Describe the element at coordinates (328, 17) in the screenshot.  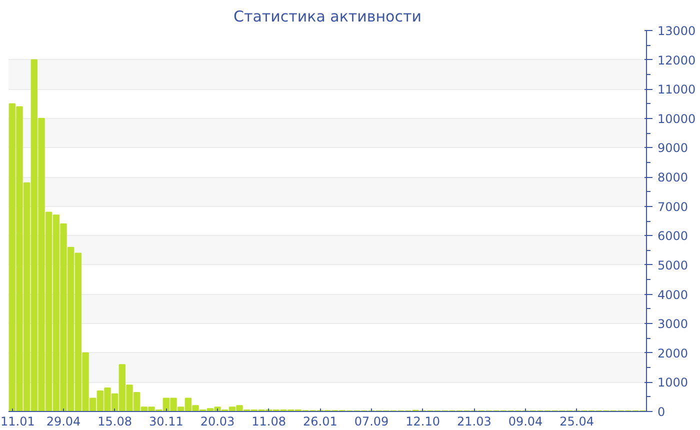
I see `chart-title: Статистика активности` at that location.